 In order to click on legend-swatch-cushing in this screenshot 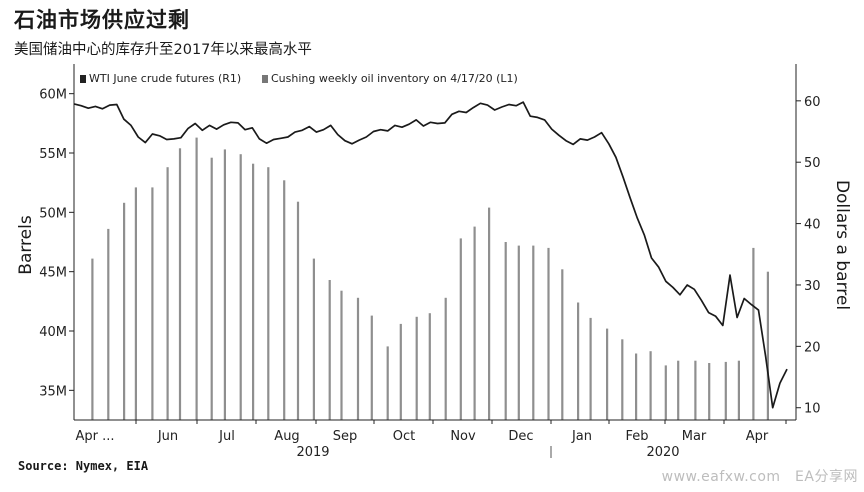, I will do `click(265, 79)`.